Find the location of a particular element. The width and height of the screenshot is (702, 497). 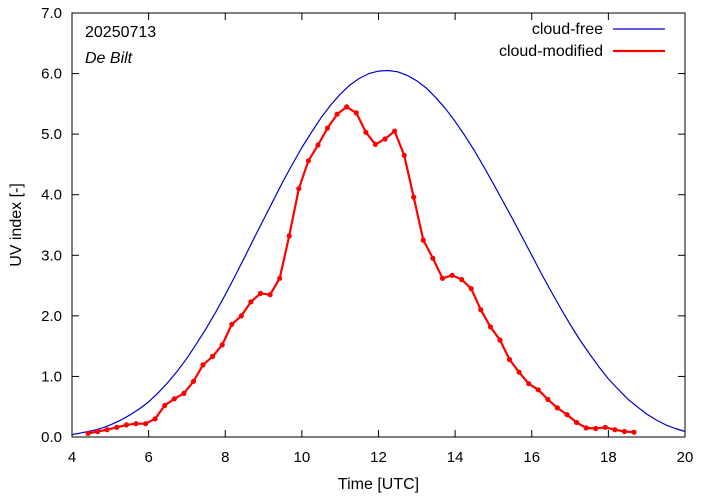

x-tick-label: 20 is located at coordinates (685, 457).